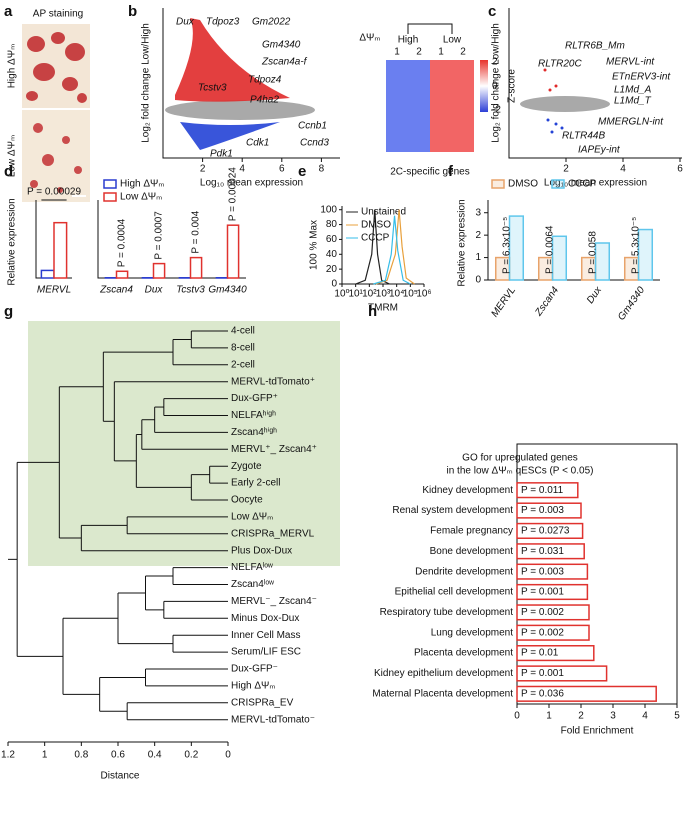  I want to click on point-cloud, so click(240, 110).